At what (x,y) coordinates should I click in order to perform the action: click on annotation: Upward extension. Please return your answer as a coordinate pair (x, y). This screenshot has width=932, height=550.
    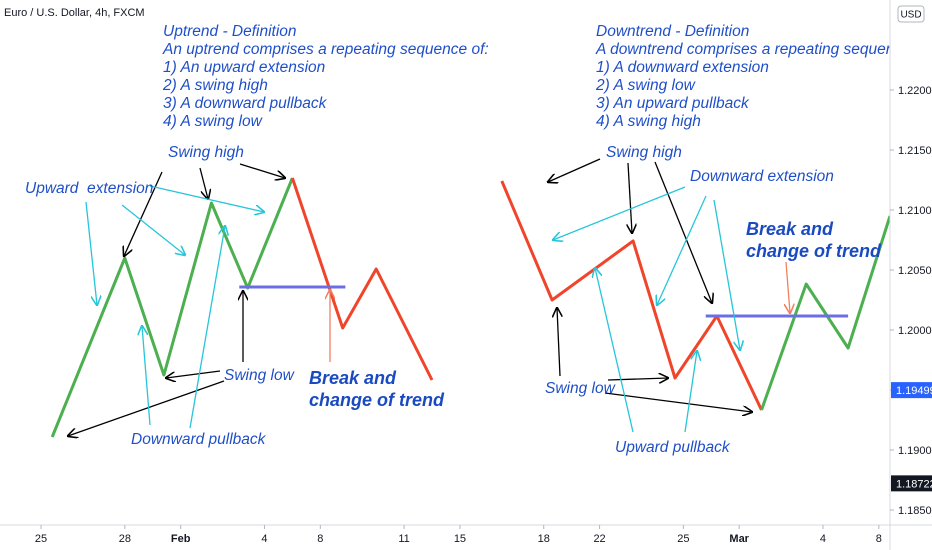
    Looking at the image, I should click on (89, 188).